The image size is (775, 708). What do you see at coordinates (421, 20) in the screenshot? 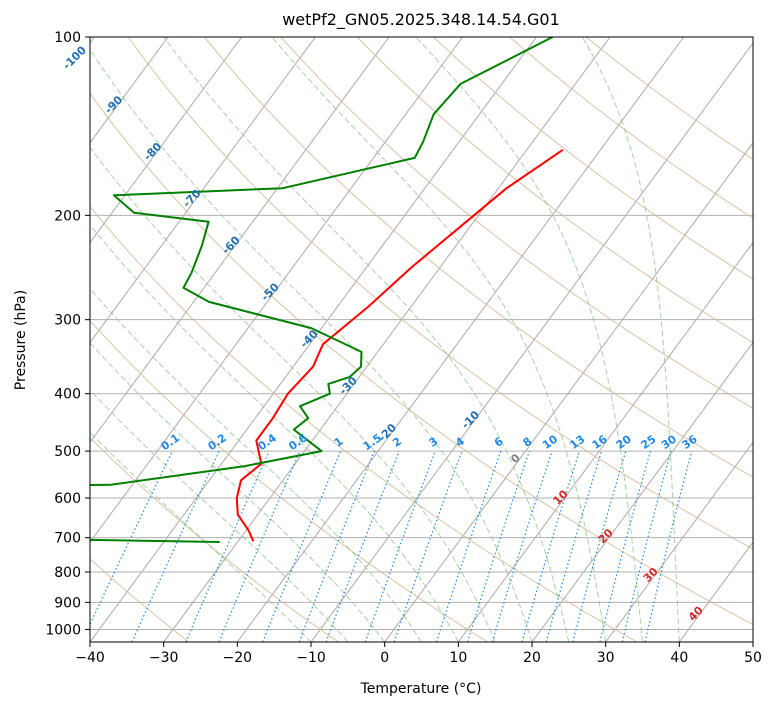
I see `chart-title: wetPf2_GN05.2025.348.14.54.G01` at bounding box center [421, 20].